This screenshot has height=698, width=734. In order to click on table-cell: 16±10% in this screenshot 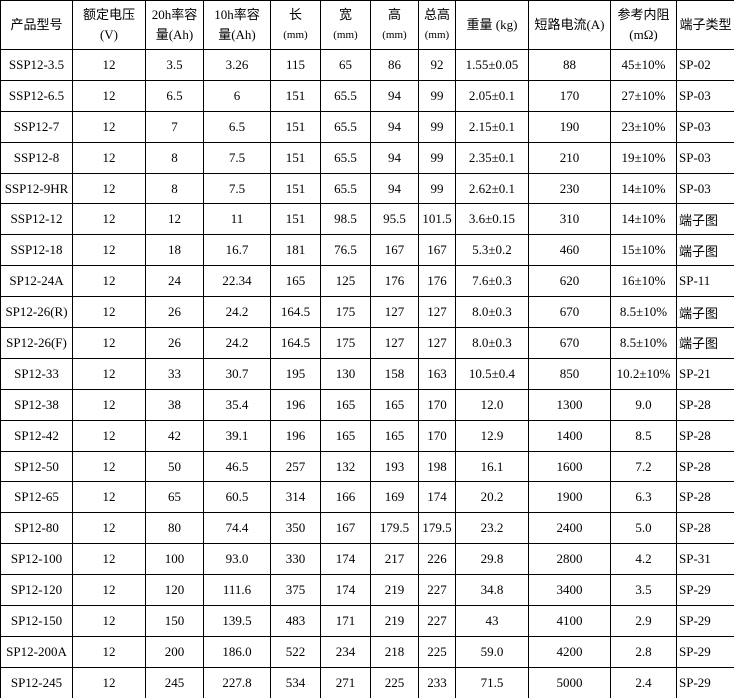, I will do `click(643, 281)`.